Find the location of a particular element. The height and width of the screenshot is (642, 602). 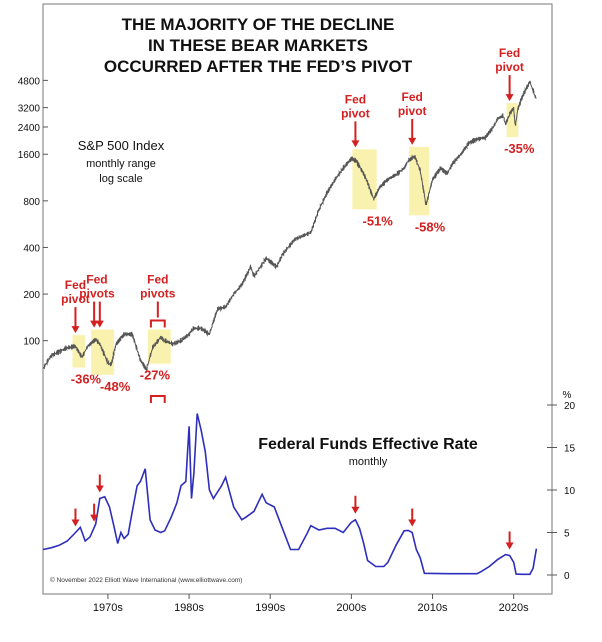

fed-funds-subtitle: monthly is located at coordinates (368, 462).